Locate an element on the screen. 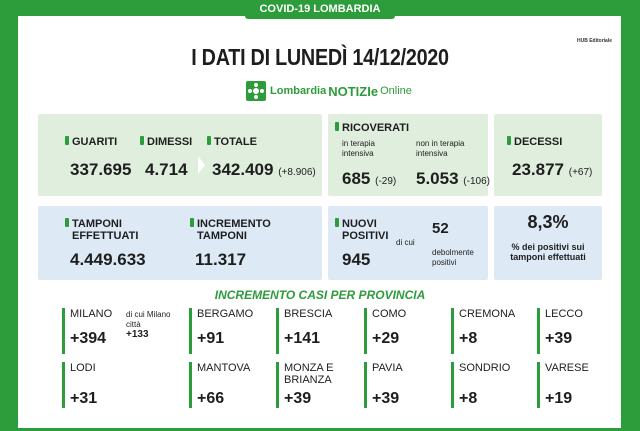 This screenshot has width=640, height=431. guariti-value: 337.695 is located at coordinates (101, 169).